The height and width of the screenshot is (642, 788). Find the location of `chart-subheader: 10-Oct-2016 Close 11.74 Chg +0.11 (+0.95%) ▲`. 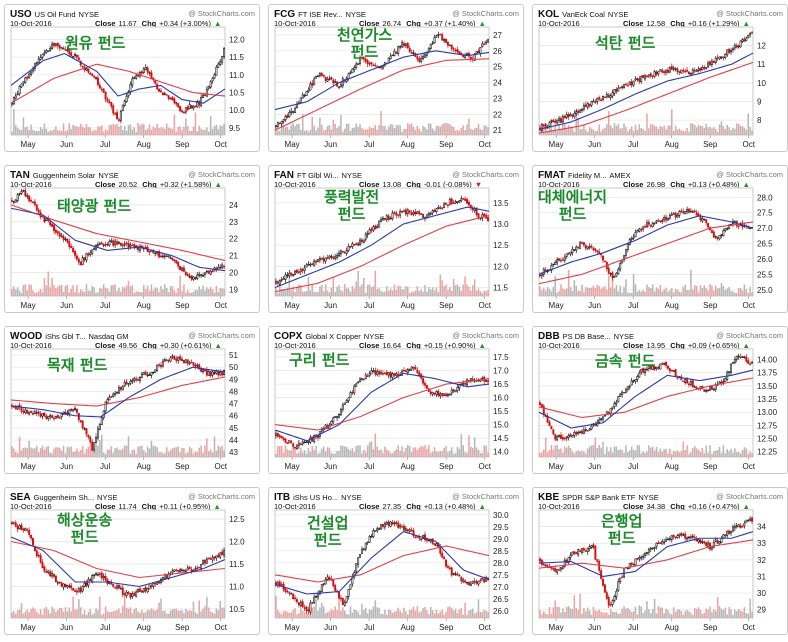

chart-subheader: 10-Oct-2016 Close 11.74 Chg +0.11 (+0.95%) ▲ is located at coordinates (115, 506).